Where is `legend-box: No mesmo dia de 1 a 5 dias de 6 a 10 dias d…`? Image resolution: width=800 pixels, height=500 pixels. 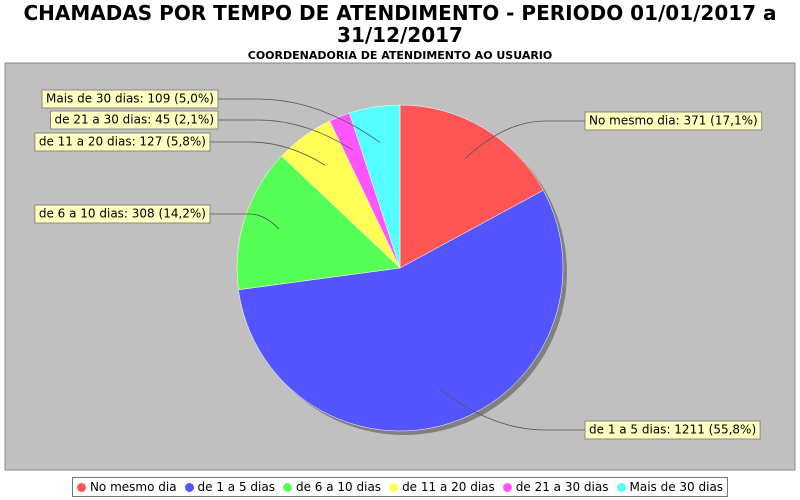
legend-box: No mesmo dia de 1 a 5 dias de 6 a 10 dias d… is located at coordinates (400, 487).